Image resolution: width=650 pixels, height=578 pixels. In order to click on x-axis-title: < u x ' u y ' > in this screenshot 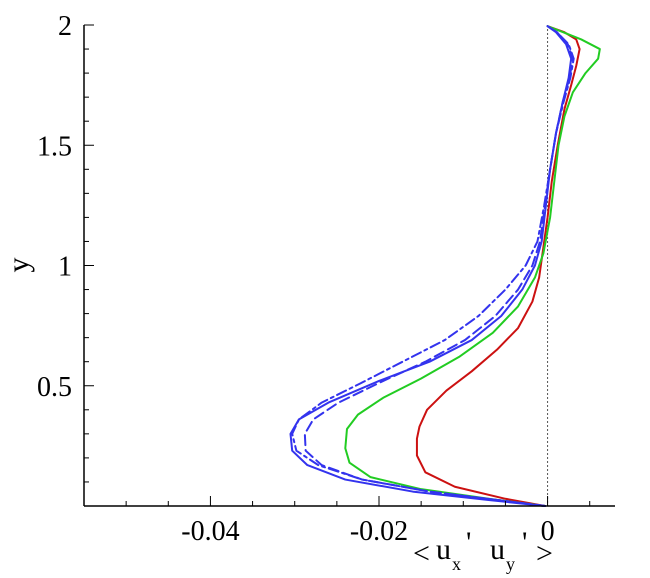, I will do `click(483, 550)`.